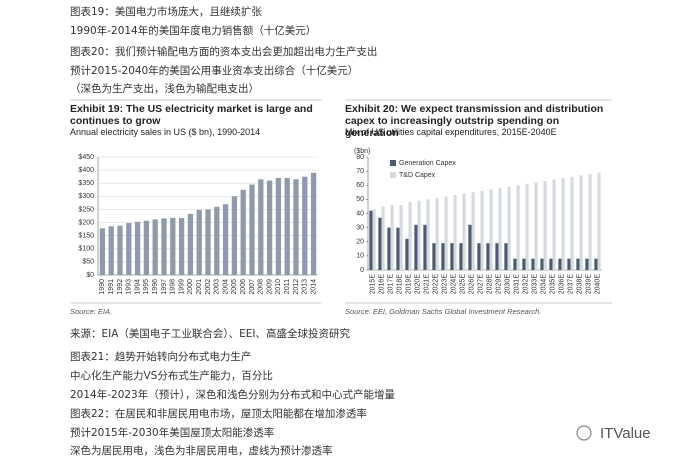 The width and height of the screenshot is (680, 463). Describe the element at coordinates (171, 376) in the screenshot. I see `footer-line: 中心化生产能力VS分布式生产能力，百分比` at that location.